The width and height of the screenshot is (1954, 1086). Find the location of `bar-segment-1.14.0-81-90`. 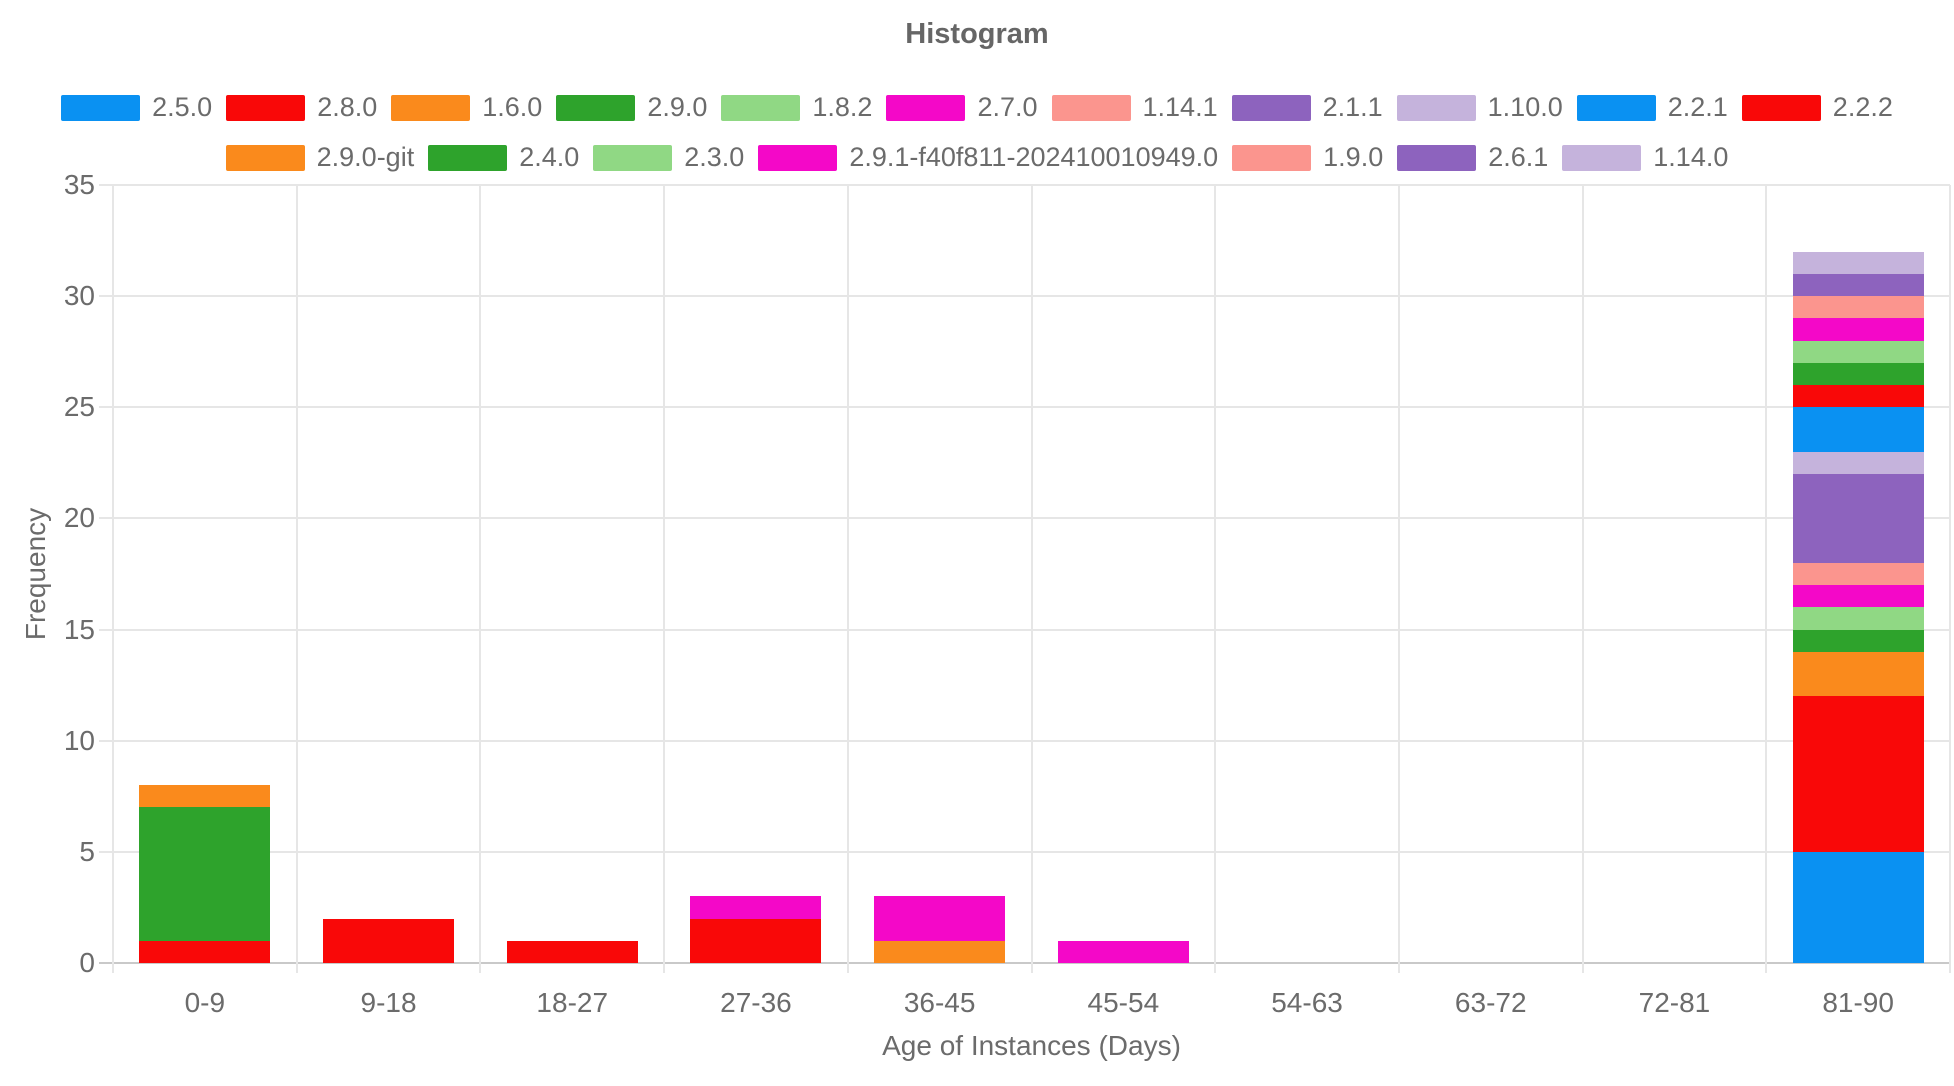

bar-segment-1.14.0-81-90 is located at coordinates (1858, 262).